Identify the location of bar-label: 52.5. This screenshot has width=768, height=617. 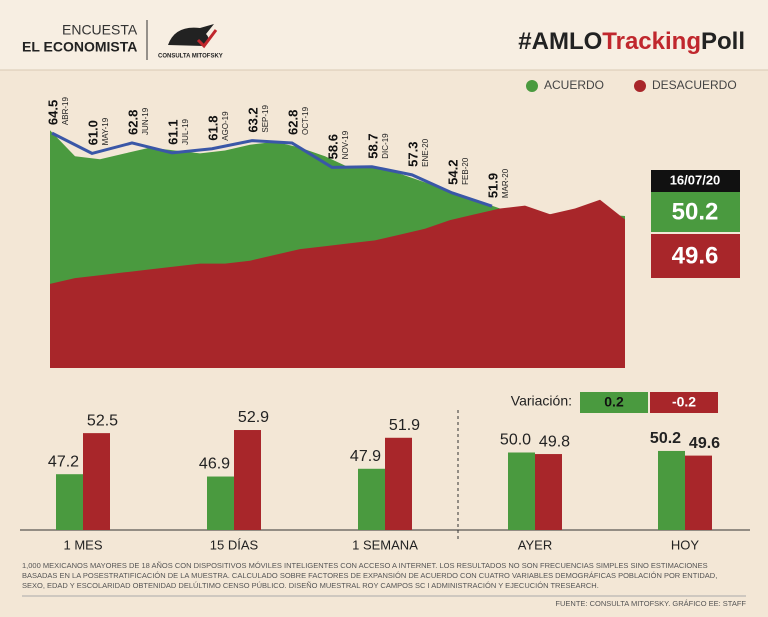
(102, 420).